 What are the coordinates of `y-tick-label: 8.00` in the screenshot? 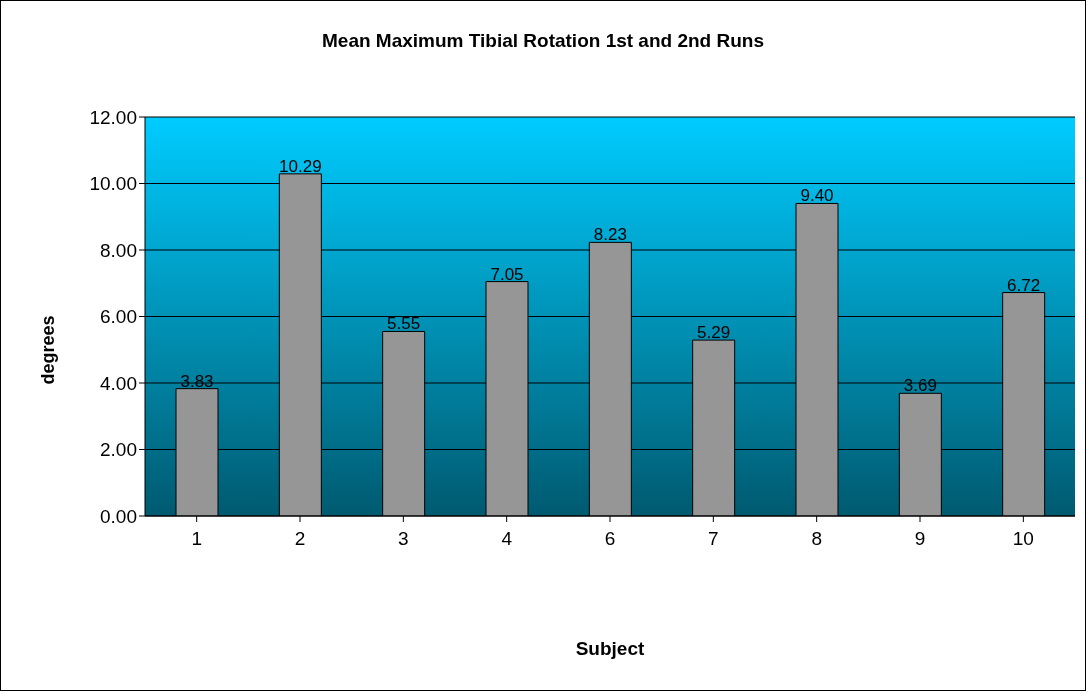 It's located at (118, 250).